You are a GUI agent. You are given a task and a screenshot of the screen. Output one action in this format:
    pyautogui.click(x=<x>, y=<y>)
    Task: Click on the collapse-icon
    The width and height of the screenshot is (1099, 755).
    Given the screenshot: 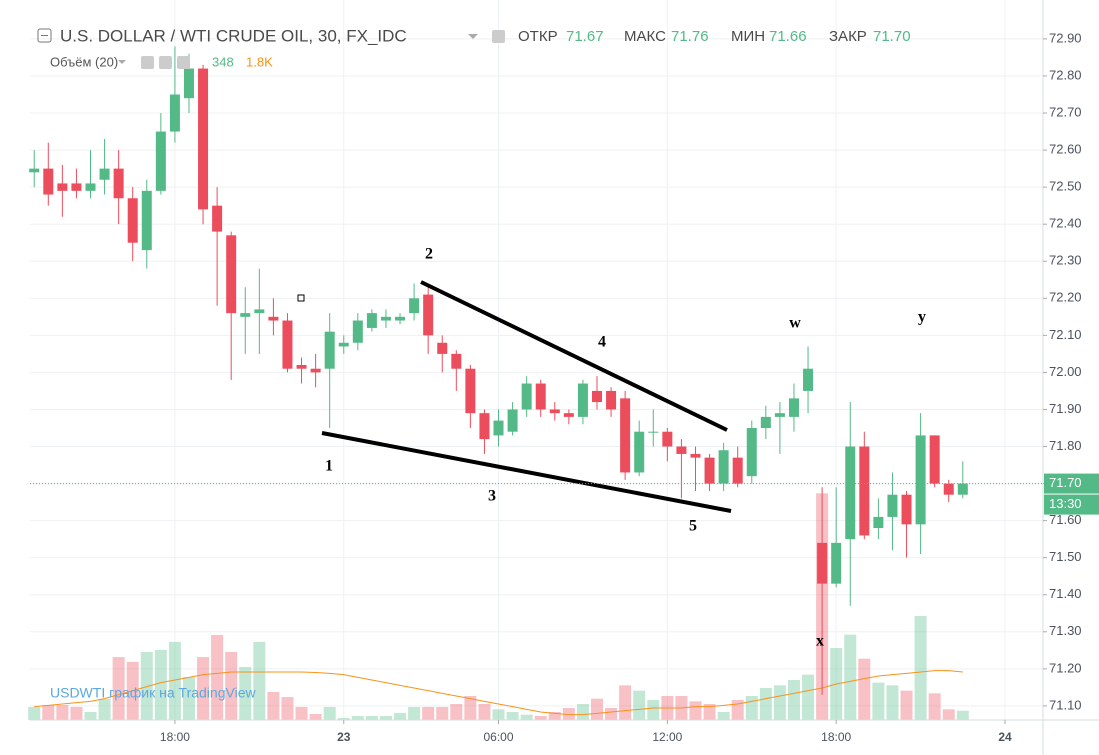 What is the action you would take?
    pyautogui.click(x=44, y=35)
    